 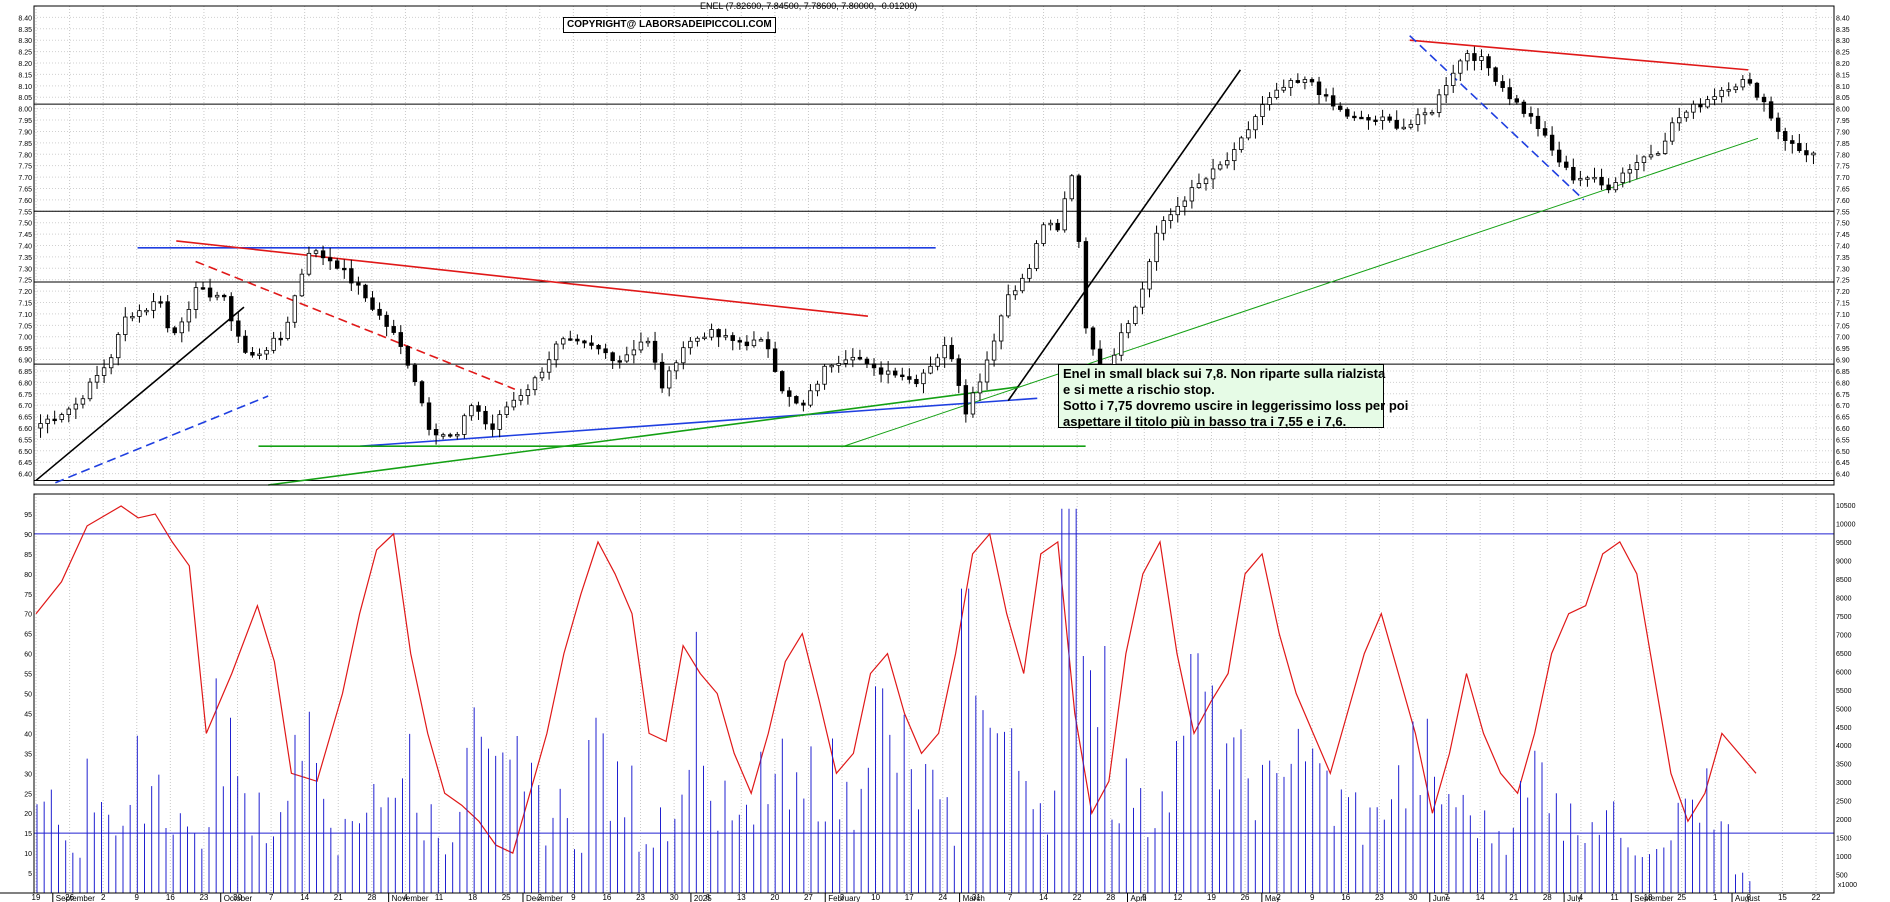 What do you see at coordinates (1843, 269) in the screenshot?
I see `price-y-tick-label-right: 7.30` at bounding box center [1843, 269].